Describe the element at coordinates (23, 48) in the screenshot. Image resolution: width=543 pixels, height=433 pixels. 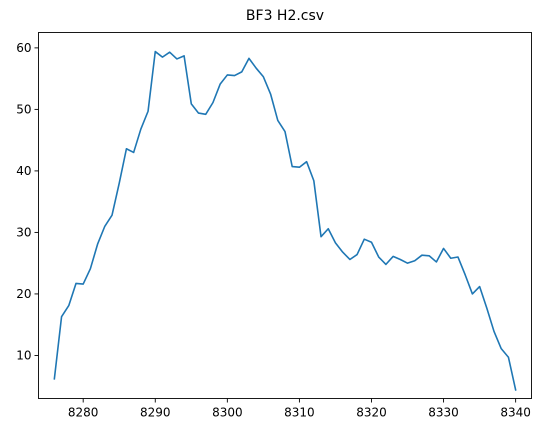
I see `y-tick-label: 60` at that location.